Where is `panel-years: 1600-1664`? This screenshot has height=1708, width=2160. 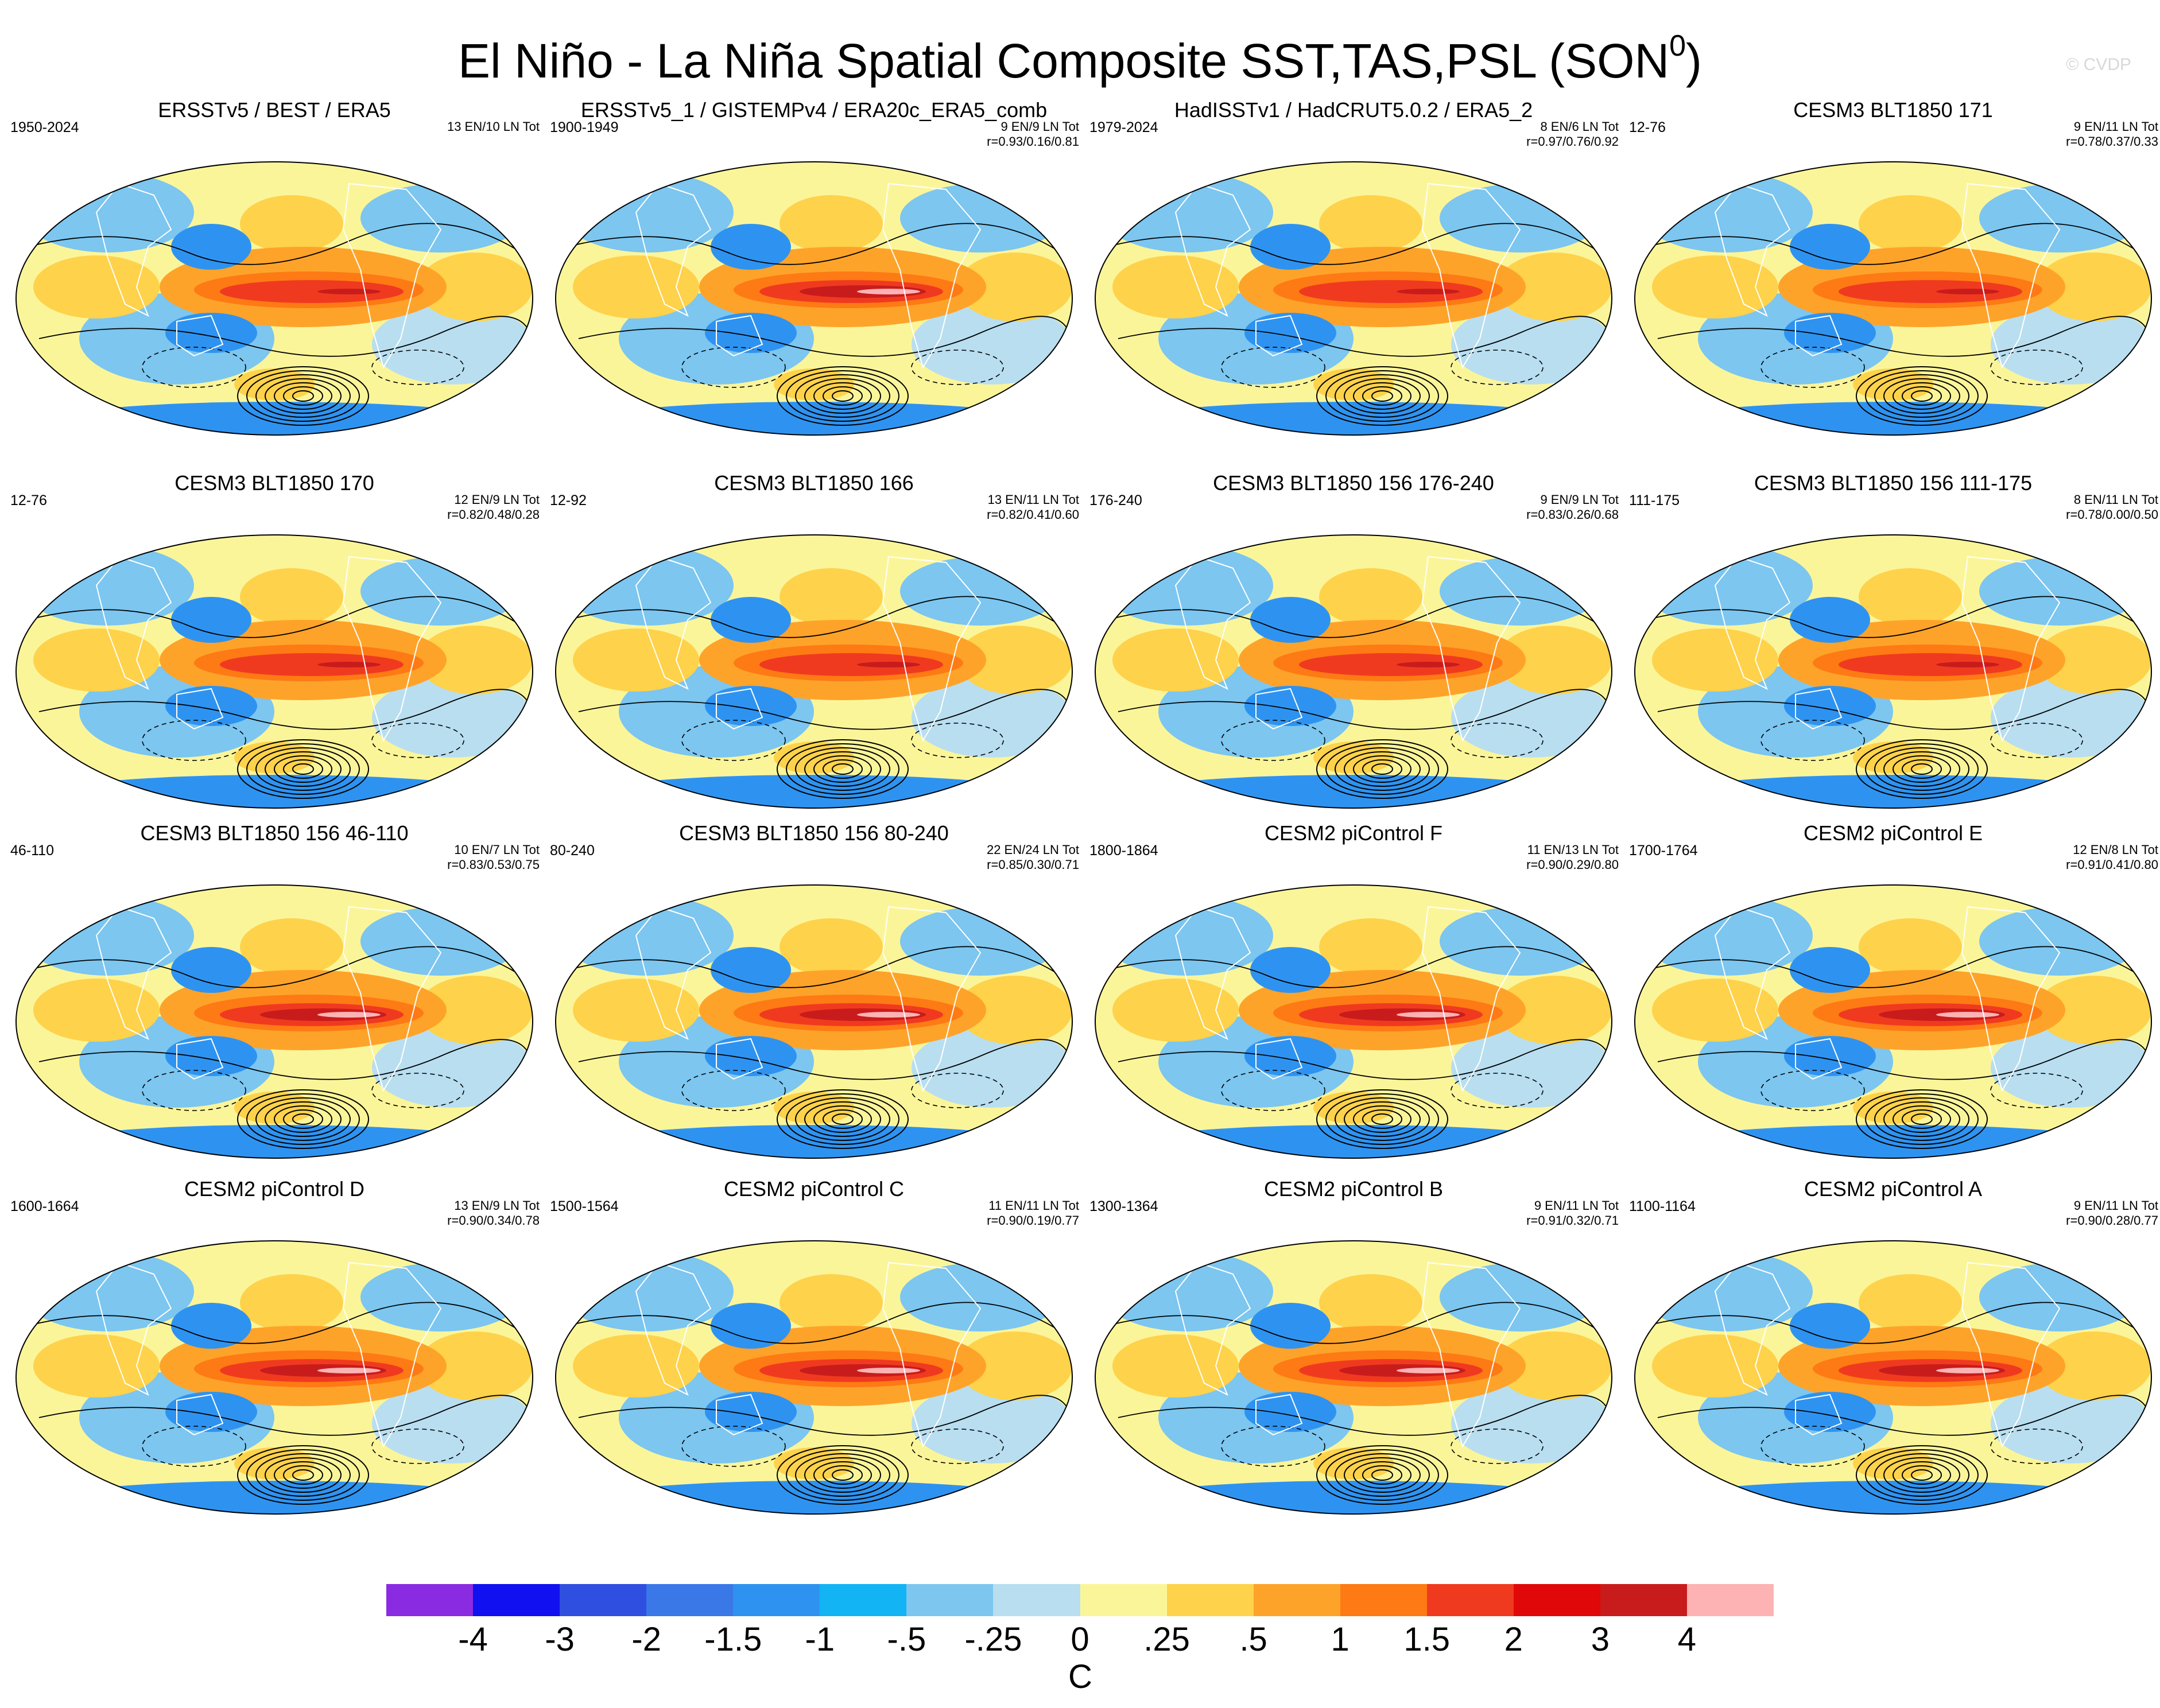 panel-years: 1600-1664 is located at coordinates (44, 1206).